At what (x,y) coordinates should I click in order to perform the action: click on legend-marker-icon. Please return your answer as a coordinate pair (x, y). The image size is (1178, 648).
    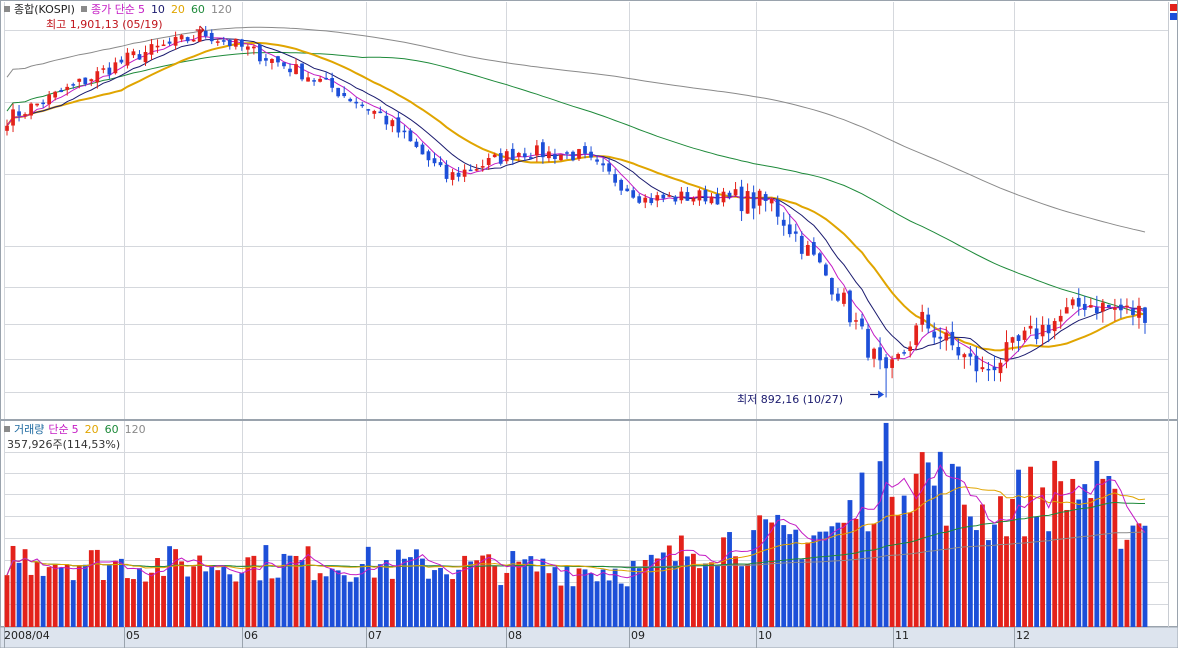
    Looking at the image, I should click on (83, 9).